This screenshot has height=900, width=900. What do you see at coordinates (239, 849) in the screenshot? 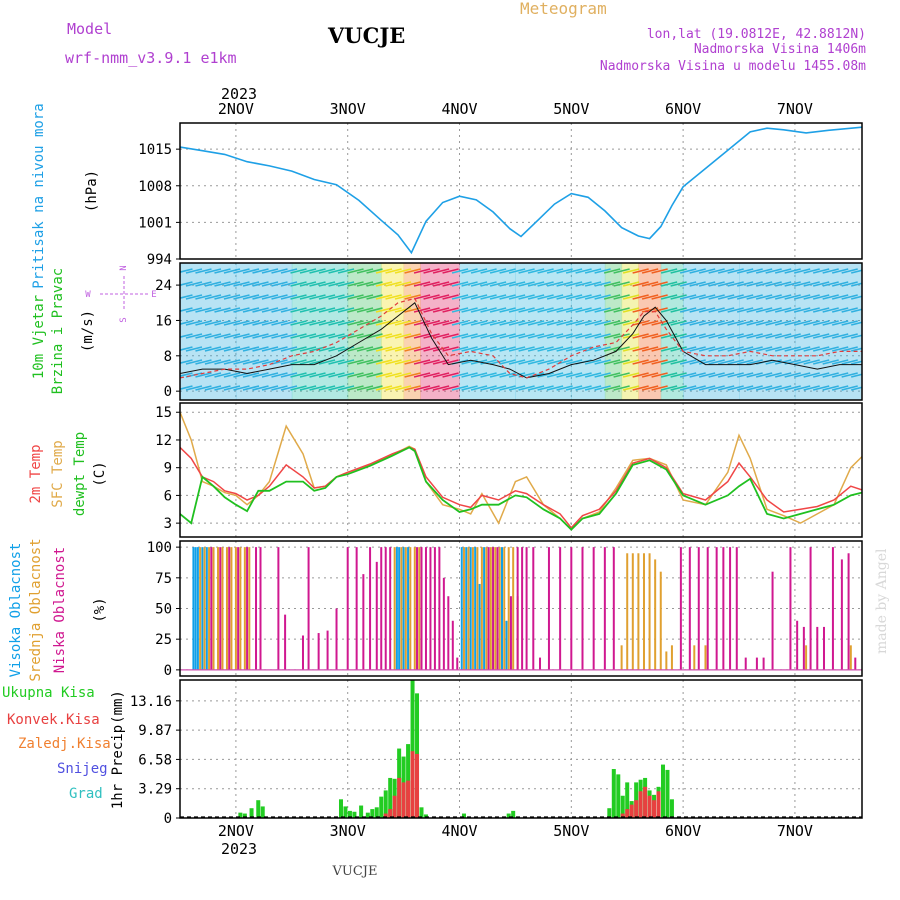
I see `bottom-year-label: 2023` at bounding box center [239, 849].